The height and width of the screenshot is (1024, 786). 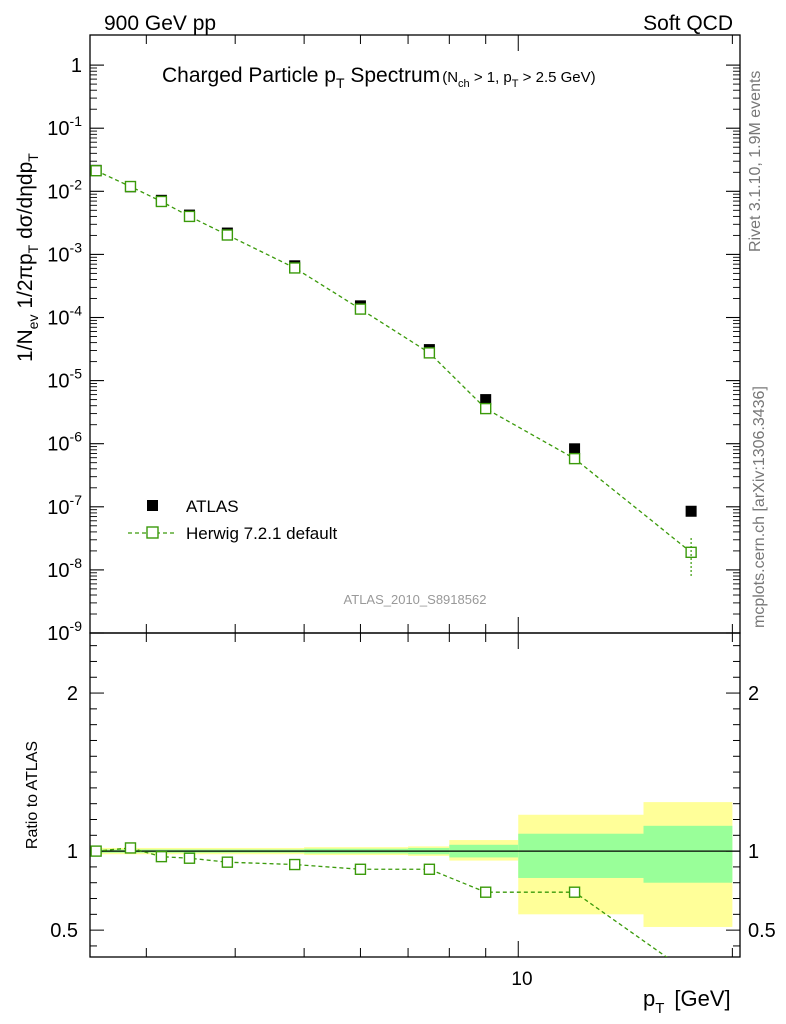 What do you see at coordinates (64, 252) in the screenshot?
I see `main-y-tick-label: 10⁻³` at bounding box center [64, 252].